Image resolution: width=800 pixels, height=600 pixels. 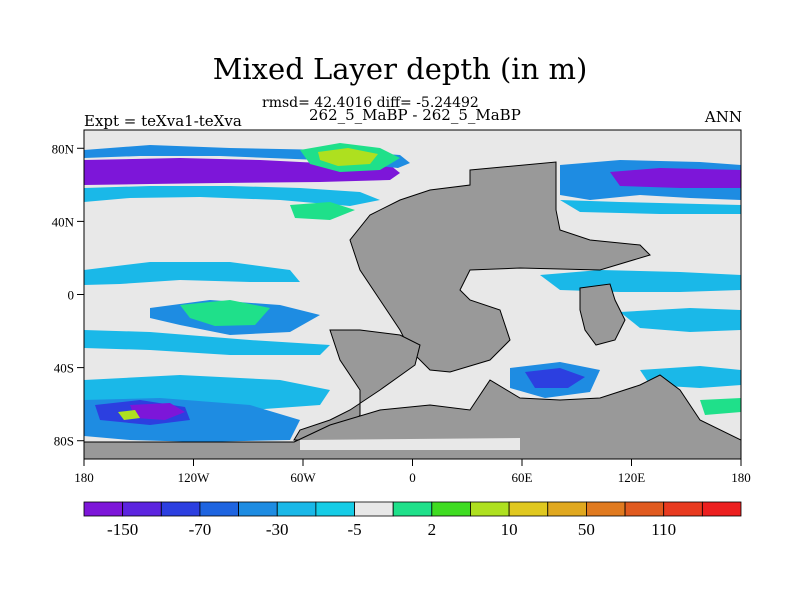 I want to click on colorbar-label-0: -150, so click(x=122, y=529).